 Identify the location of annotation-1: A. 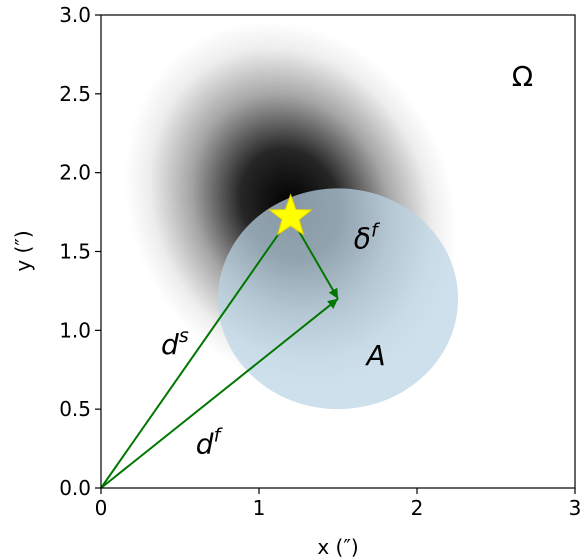
(374, 355).